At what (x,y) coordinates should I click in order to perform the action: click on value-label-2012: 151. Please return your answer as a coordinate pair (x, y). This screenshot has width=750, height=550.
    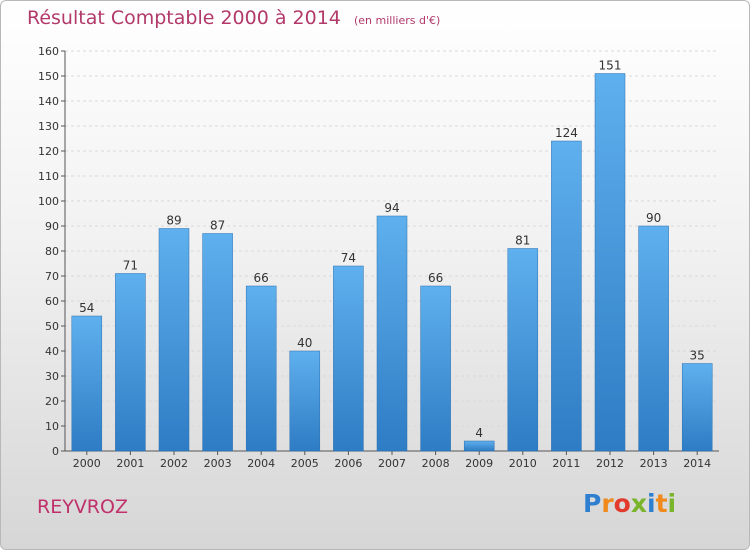
    Looking at the image, I should click on (610, 66).